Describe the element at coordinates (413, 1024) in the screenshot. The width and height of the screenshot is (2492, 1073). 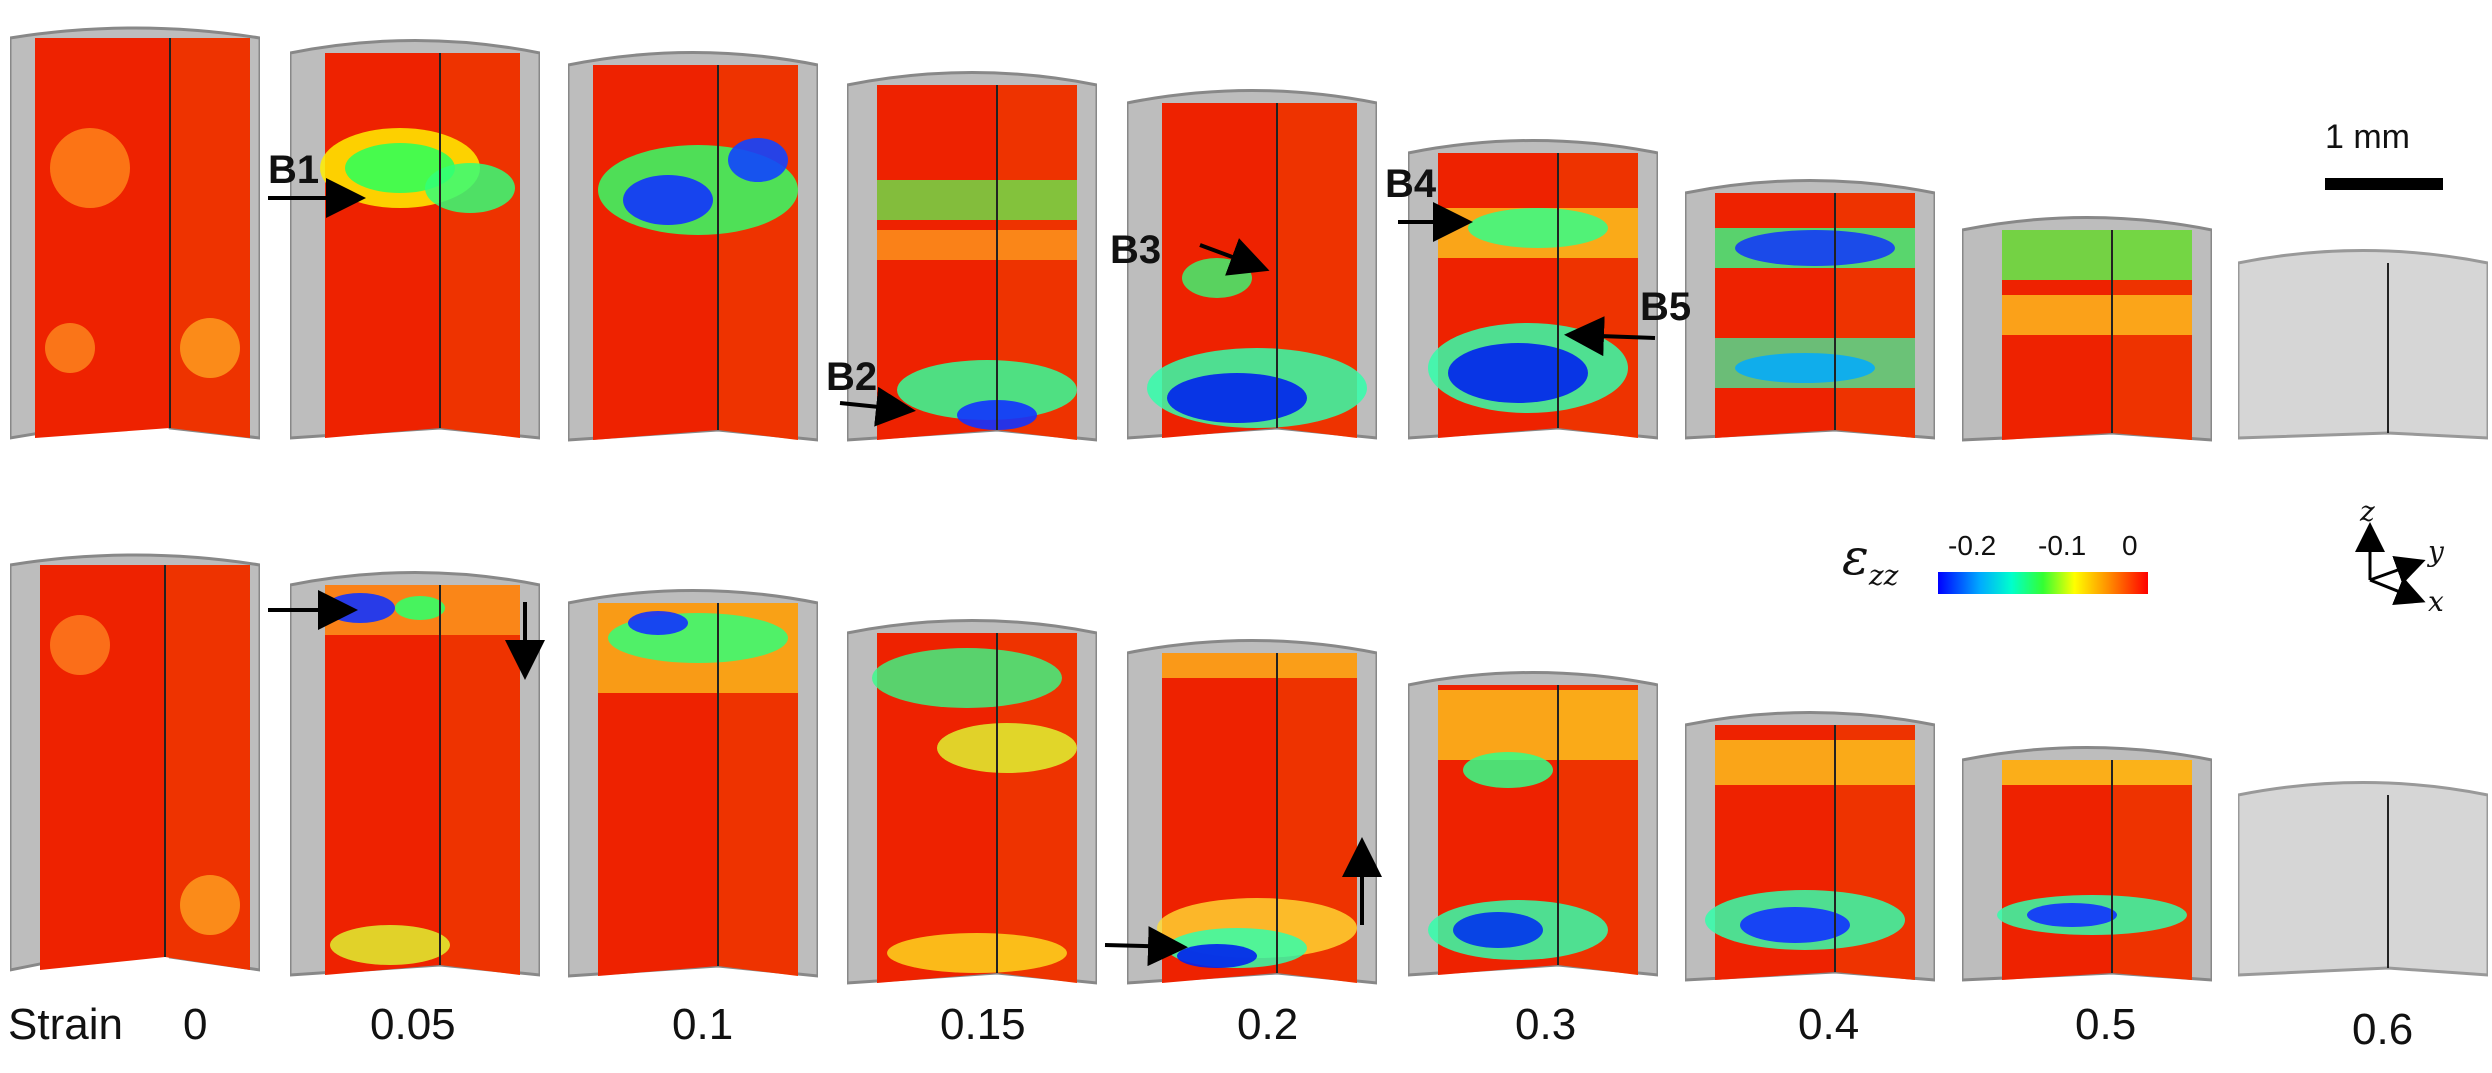
I see `strain-value-005: 0.05` at that location.